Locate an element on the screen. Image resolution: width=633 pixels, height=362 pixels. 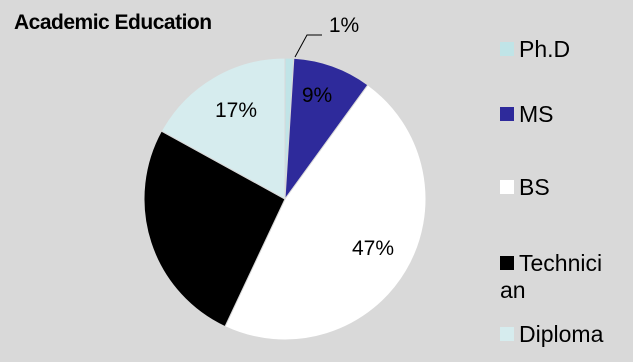
pie-slice-ms is located at coordinates (326, 129).